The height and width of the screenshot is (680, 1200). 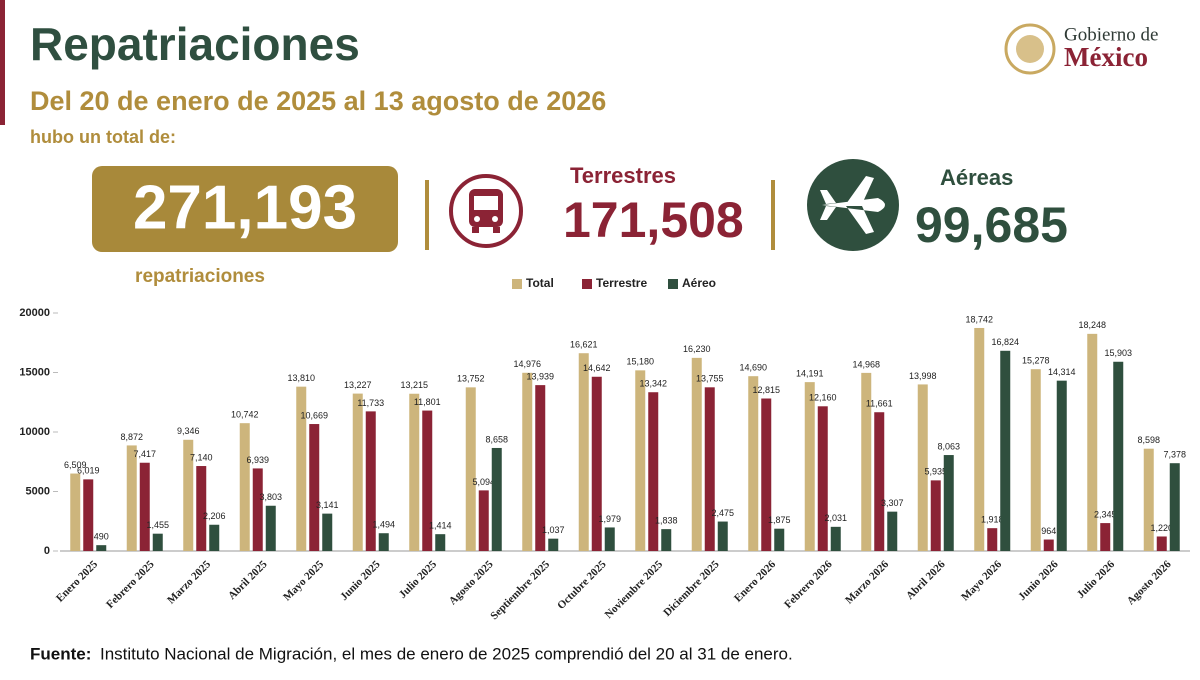 I want to click on value-label: 15,903, so click(x=1118, y=353).